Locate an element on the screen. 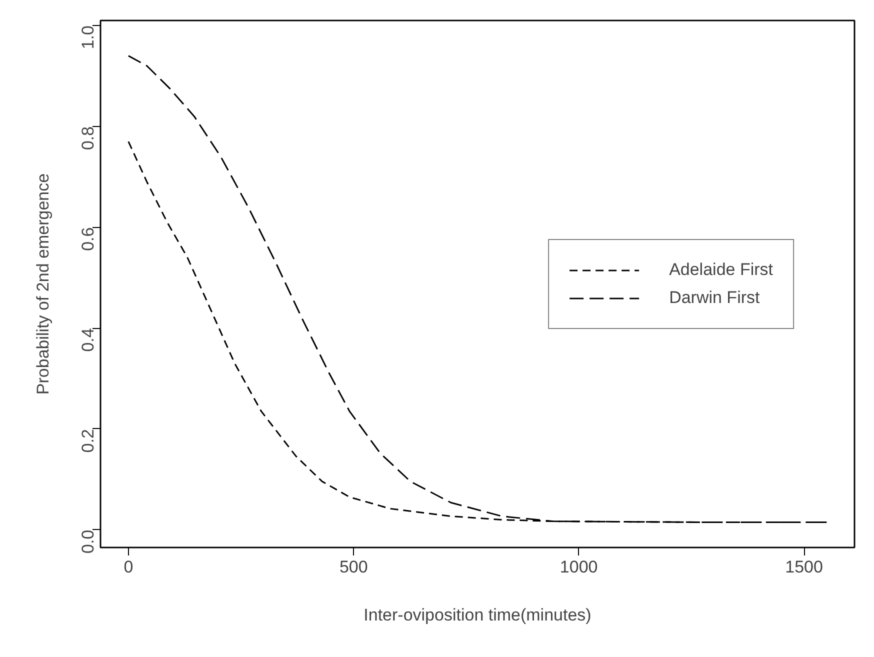 Image resolution: width=874 pixels, height=657 pixels. y-tick-label: 0.8 is located at coordinates (88, 138).